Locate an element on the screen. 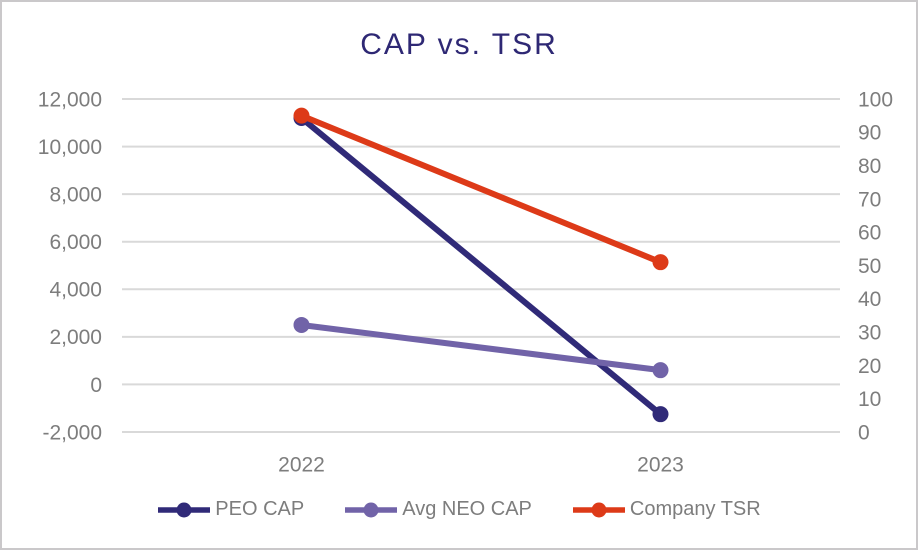  legend-item-company-tsr: Company TSR is located at coordinates (666, 509).